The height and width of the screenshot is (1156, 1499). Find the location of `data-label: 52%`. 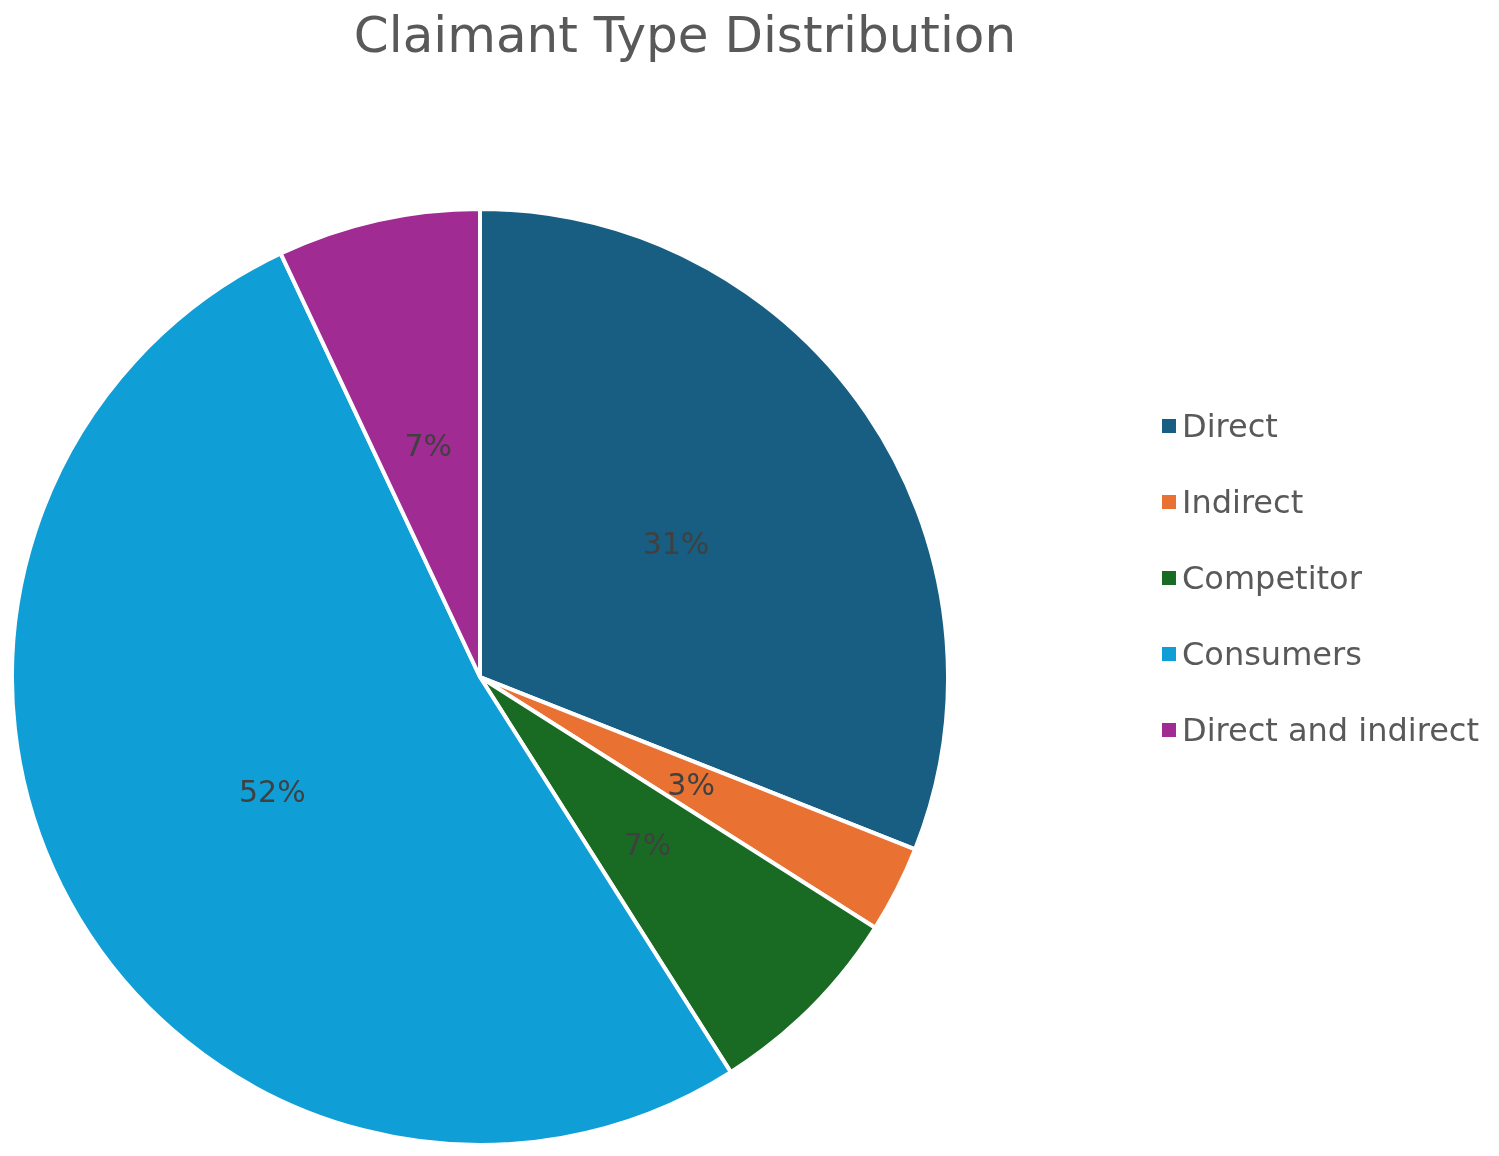

data-label: 52% is located at coordinates (272, 791).